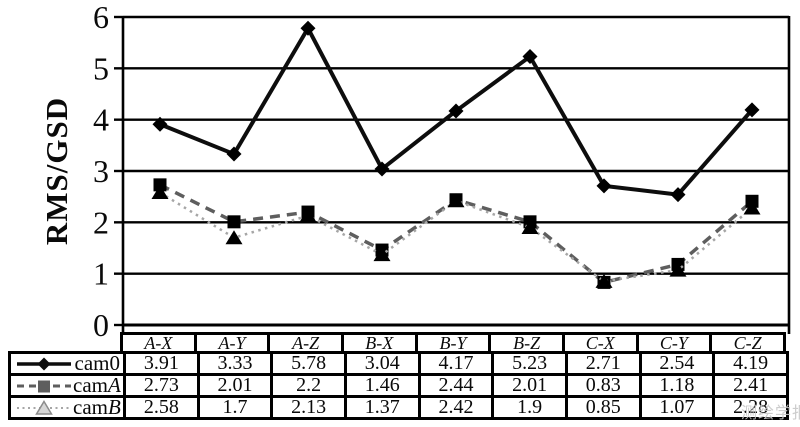 This screenshot has width=800, height=427. Describe the element at coordinates (600, 343) in the screenshot. I see `table-header-cell: C-X` at that location.